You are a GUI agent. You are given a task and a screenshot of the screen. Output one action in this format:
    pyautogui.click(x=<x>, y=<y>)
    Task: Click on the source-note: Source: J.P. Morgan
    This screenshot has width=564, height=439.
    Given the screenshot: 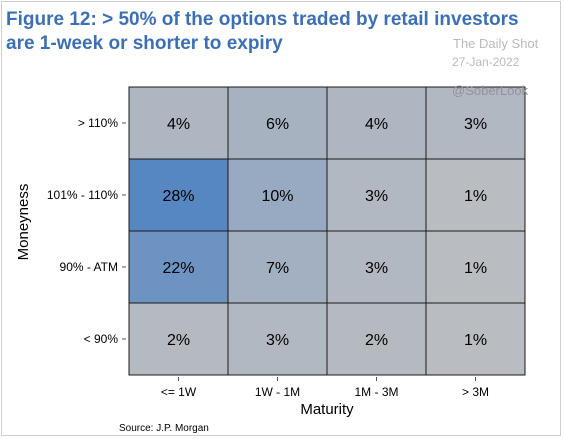 What is the action you would take?
    pyautogui.click(x=164, y=428)
    